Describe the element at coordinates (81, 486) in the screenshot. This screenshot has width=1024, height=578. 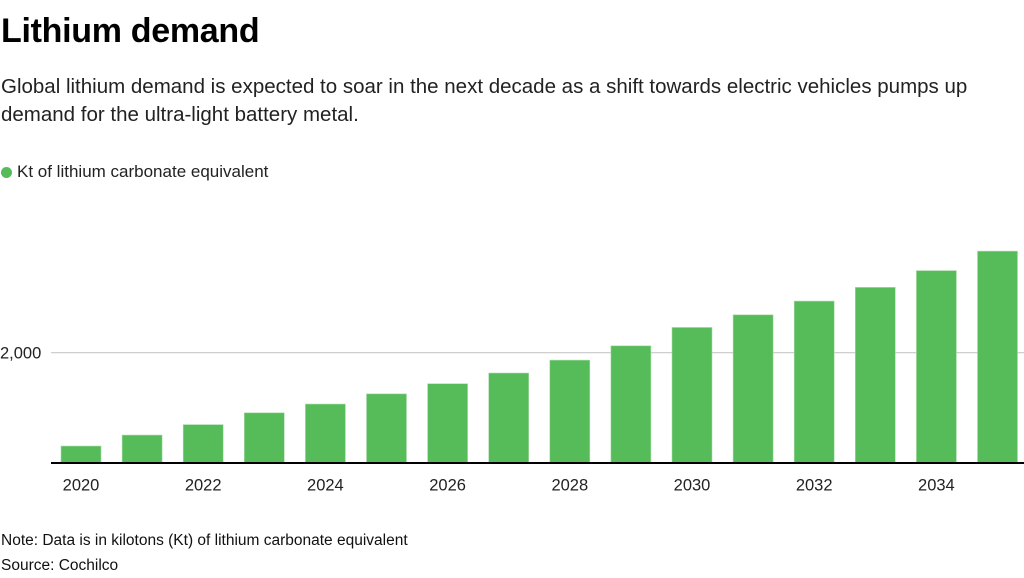
I see `x-tick-label: 2020` at that location.